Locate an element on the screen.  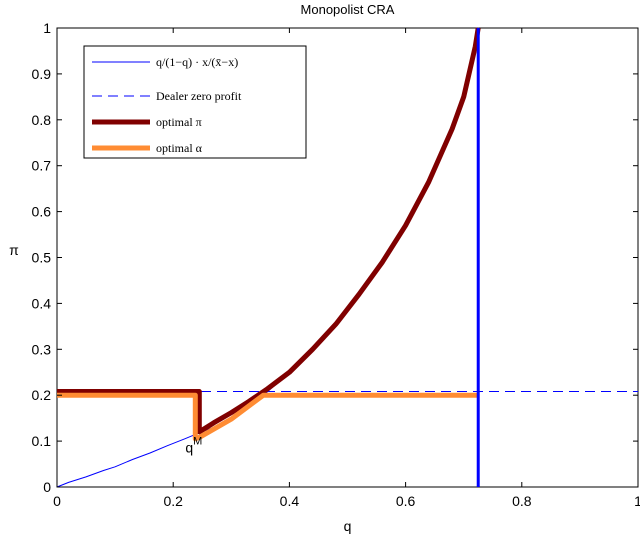
y-tick-label: 1 is located at coordinates (47, 28).